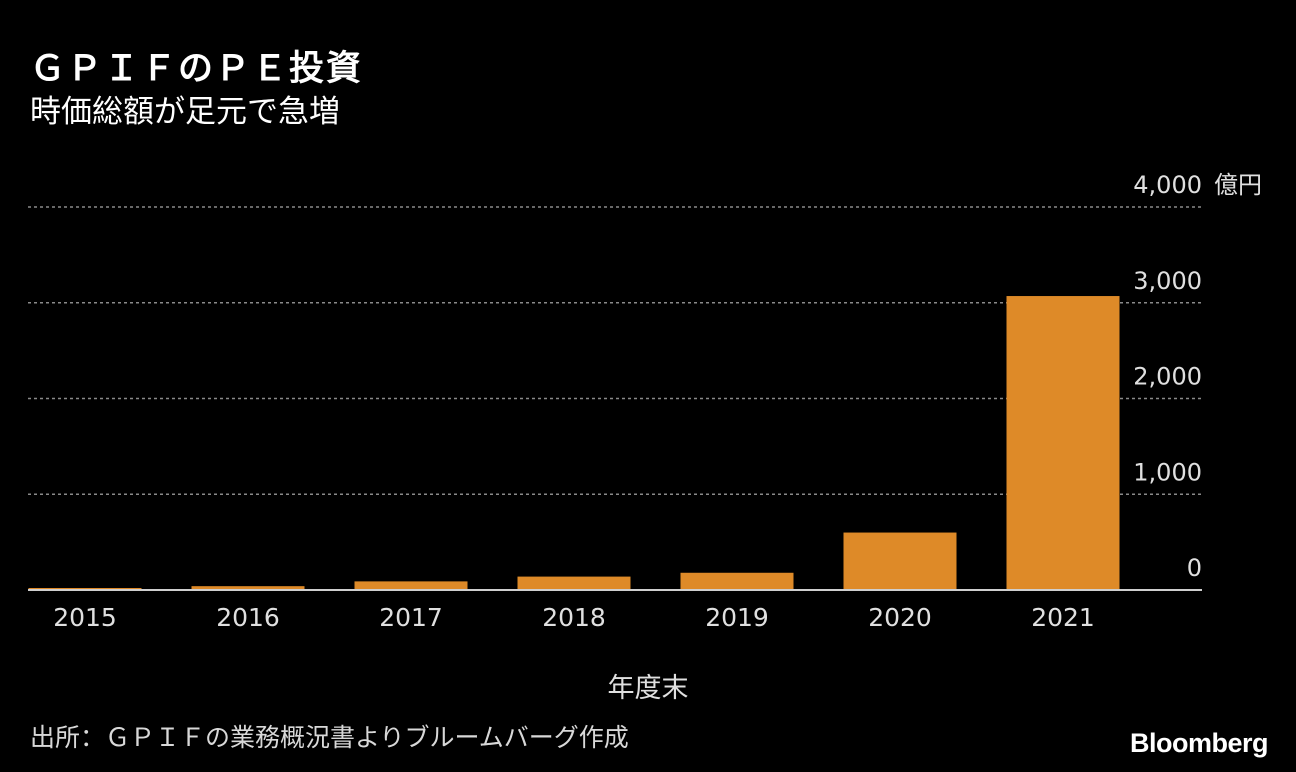  I want to click on y-tick-label: 4,000, so click(1167, 185).